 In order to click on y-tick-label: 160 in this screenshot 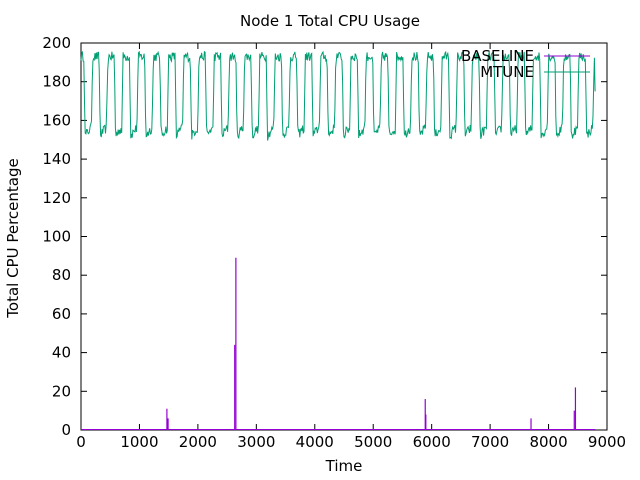, I will do `click(56, 120)`.